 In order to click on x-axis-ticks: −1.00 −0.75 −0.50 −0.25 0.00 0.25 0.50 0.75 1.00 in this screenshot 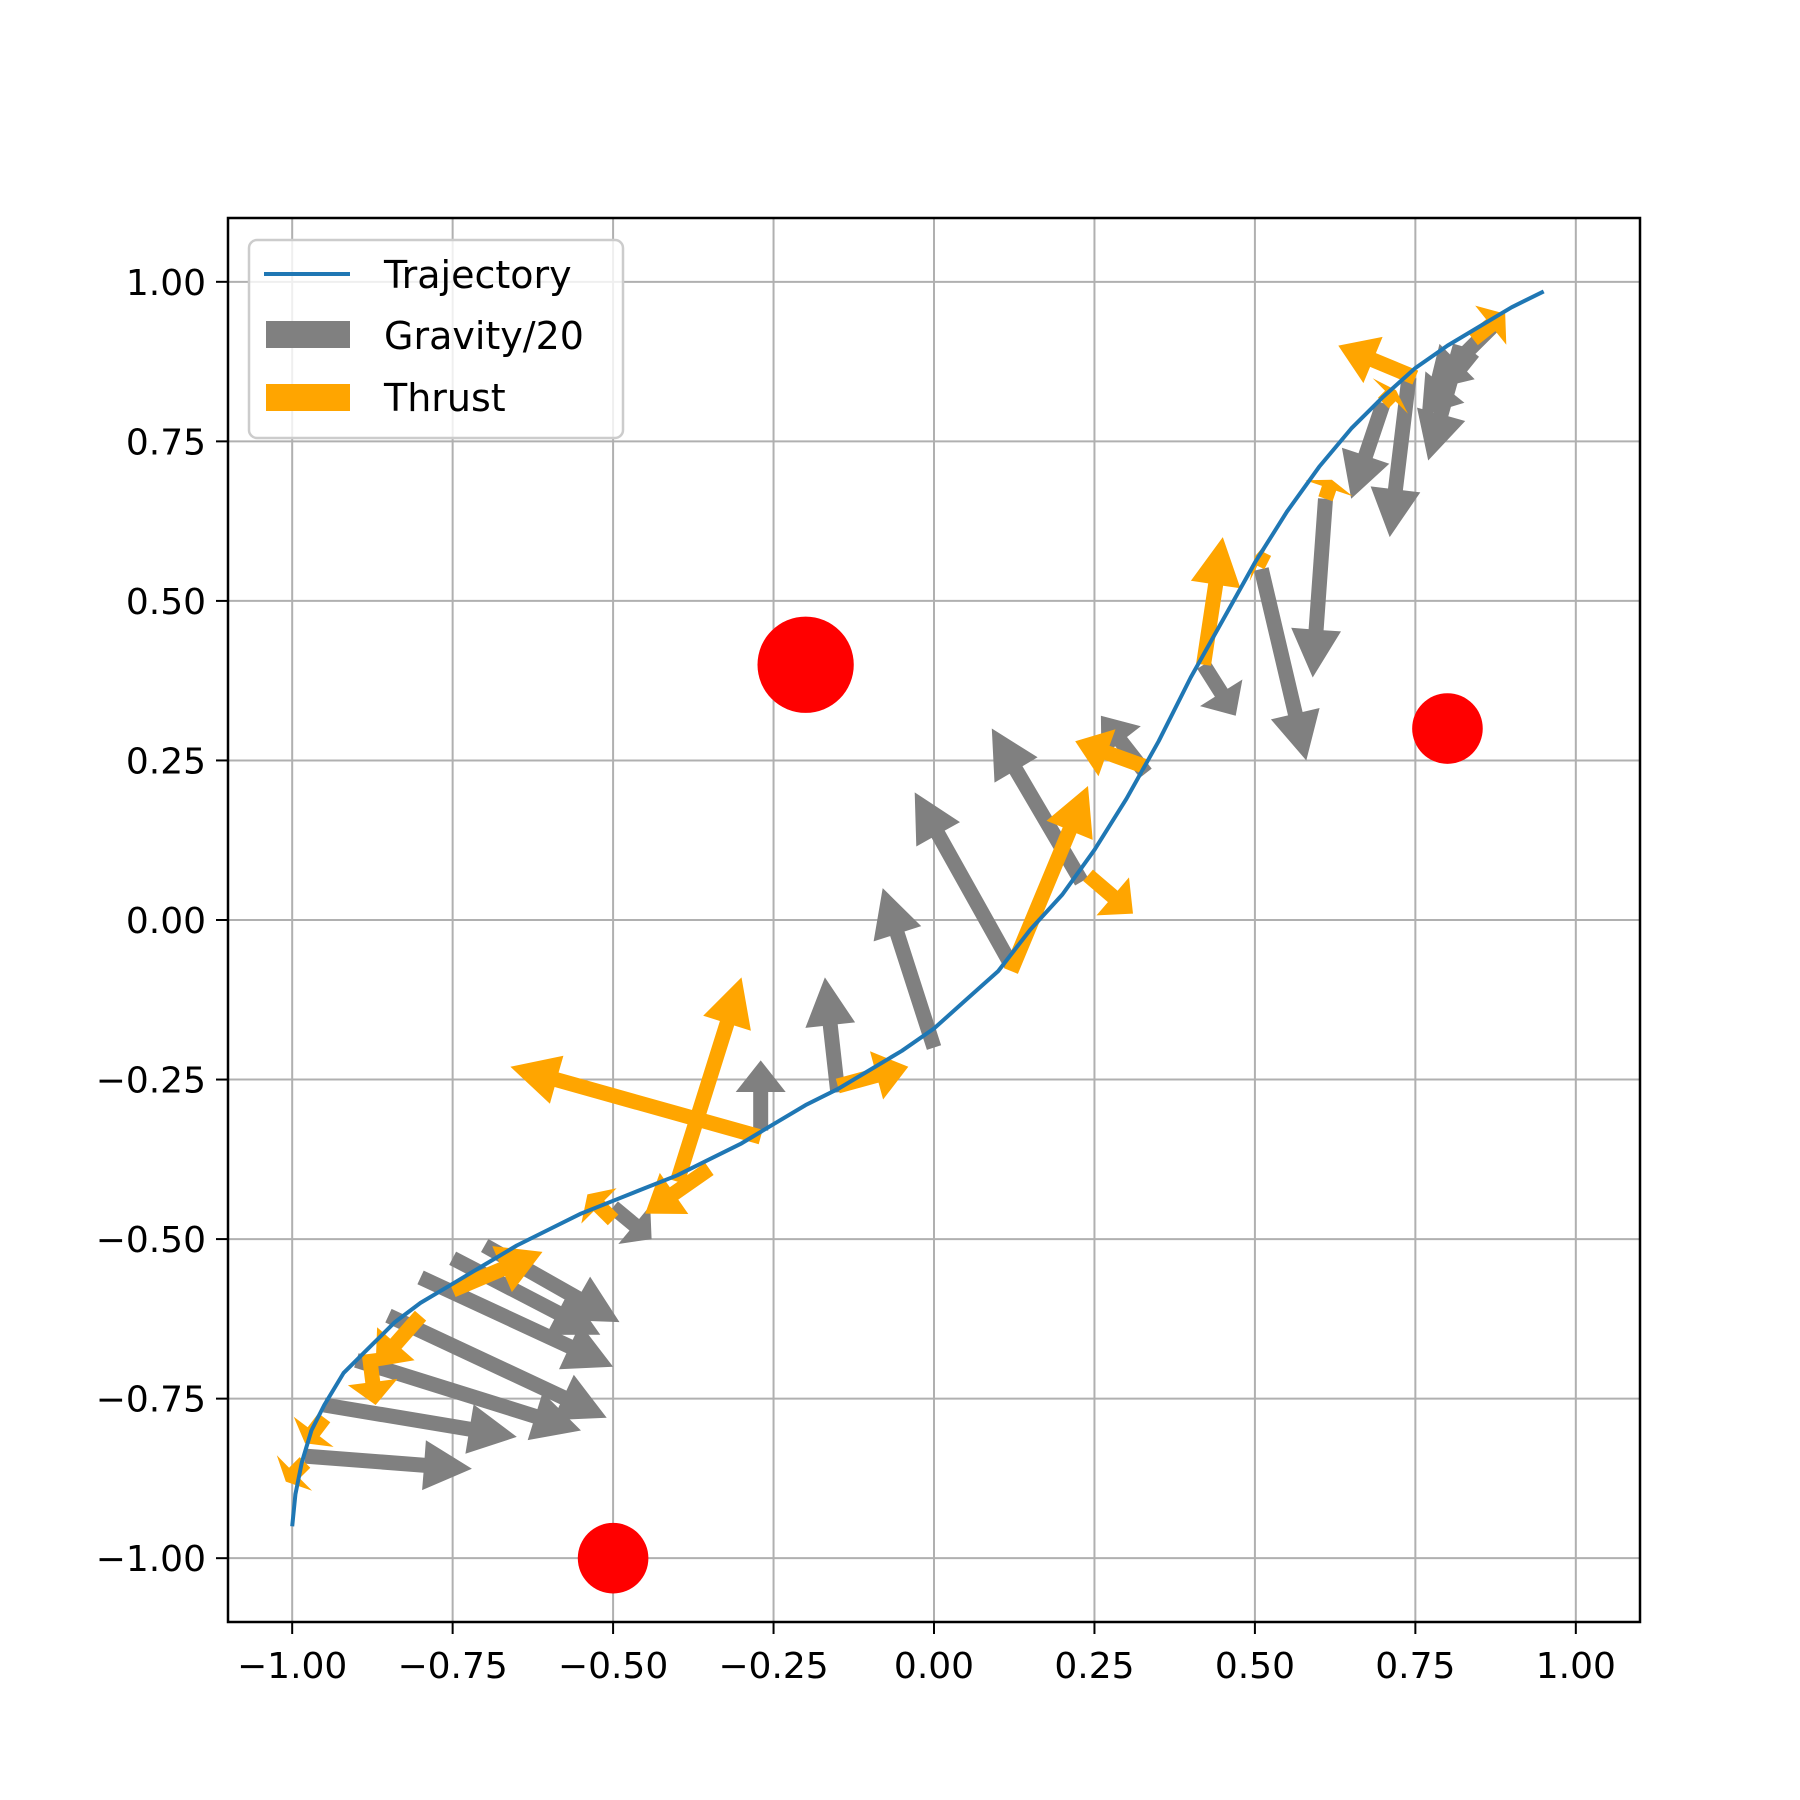, I will do `click(926, 1654)`.